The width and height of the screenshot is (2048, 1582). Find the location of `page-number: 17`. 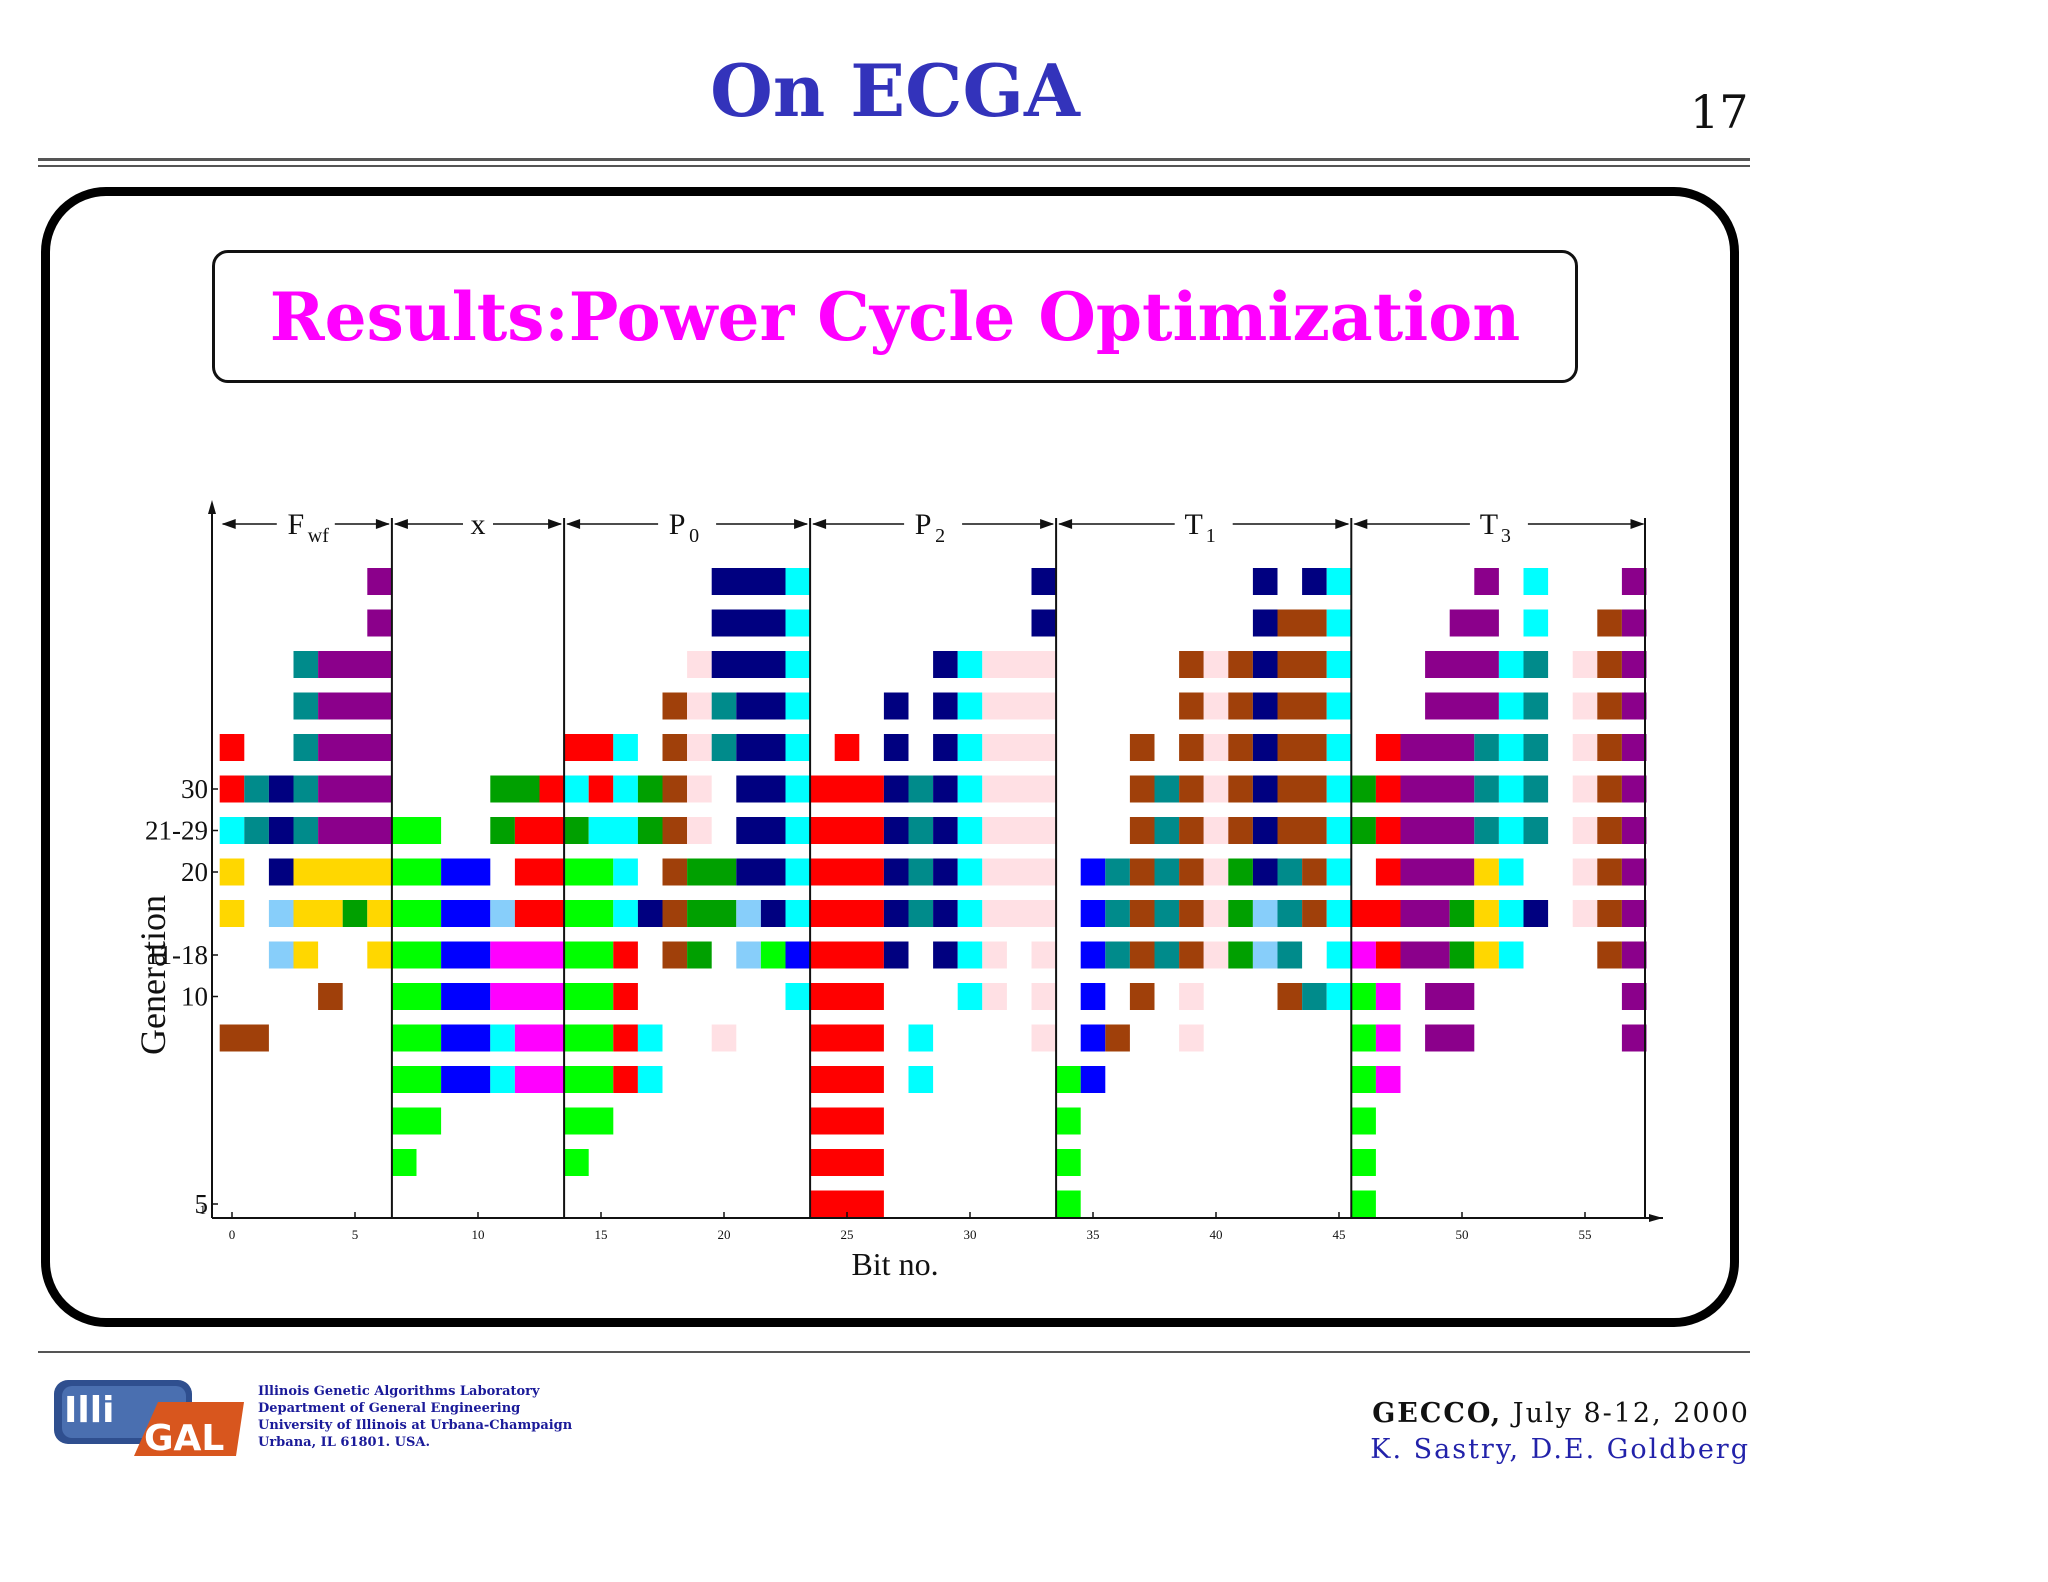

page-number: 17 is located at coordinates (1719, 112).